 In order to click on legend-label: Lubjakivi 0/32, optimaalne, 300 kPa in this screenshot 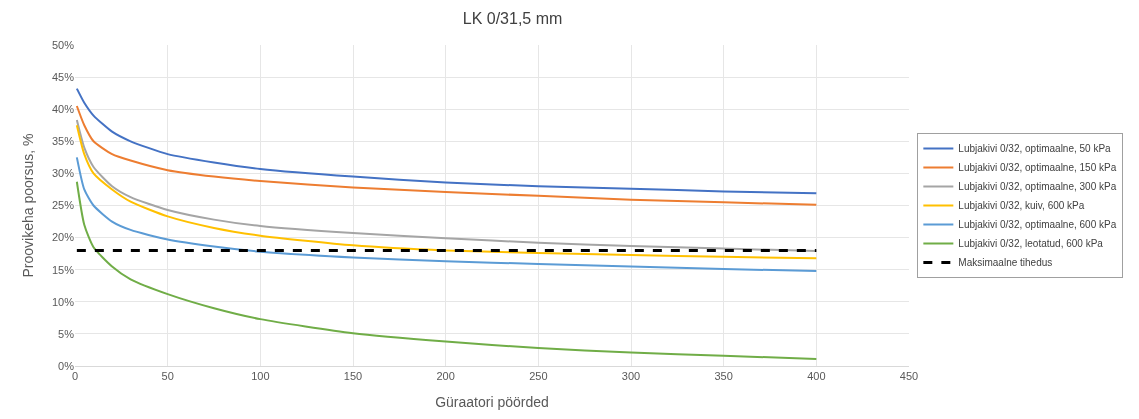, I will do `click(1037, 187)`.